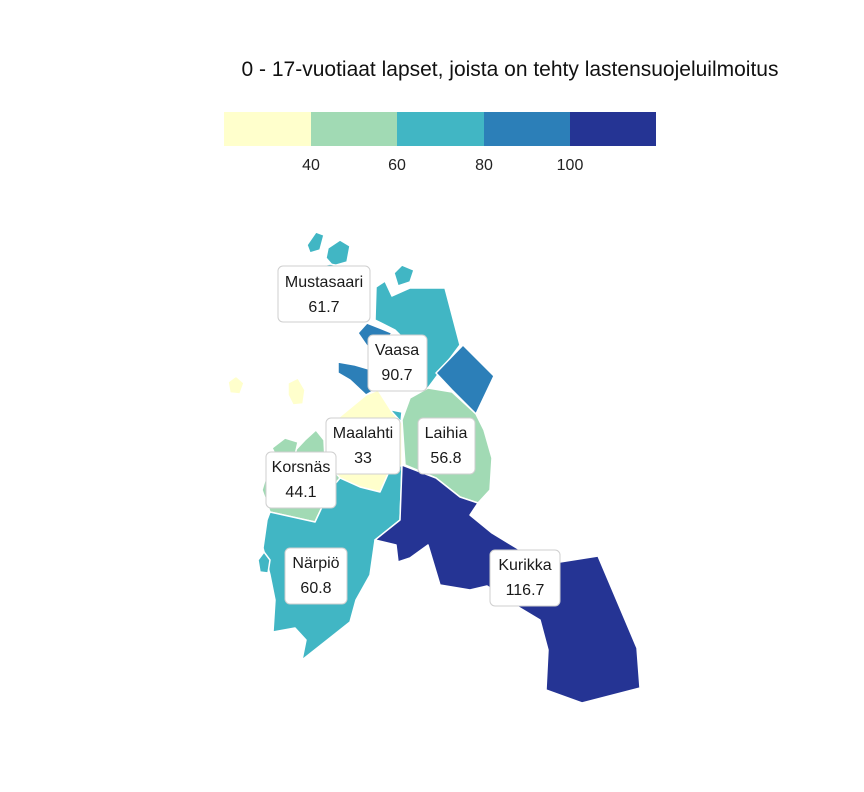  I want to click on label-laihia-box, so click(446, 446).